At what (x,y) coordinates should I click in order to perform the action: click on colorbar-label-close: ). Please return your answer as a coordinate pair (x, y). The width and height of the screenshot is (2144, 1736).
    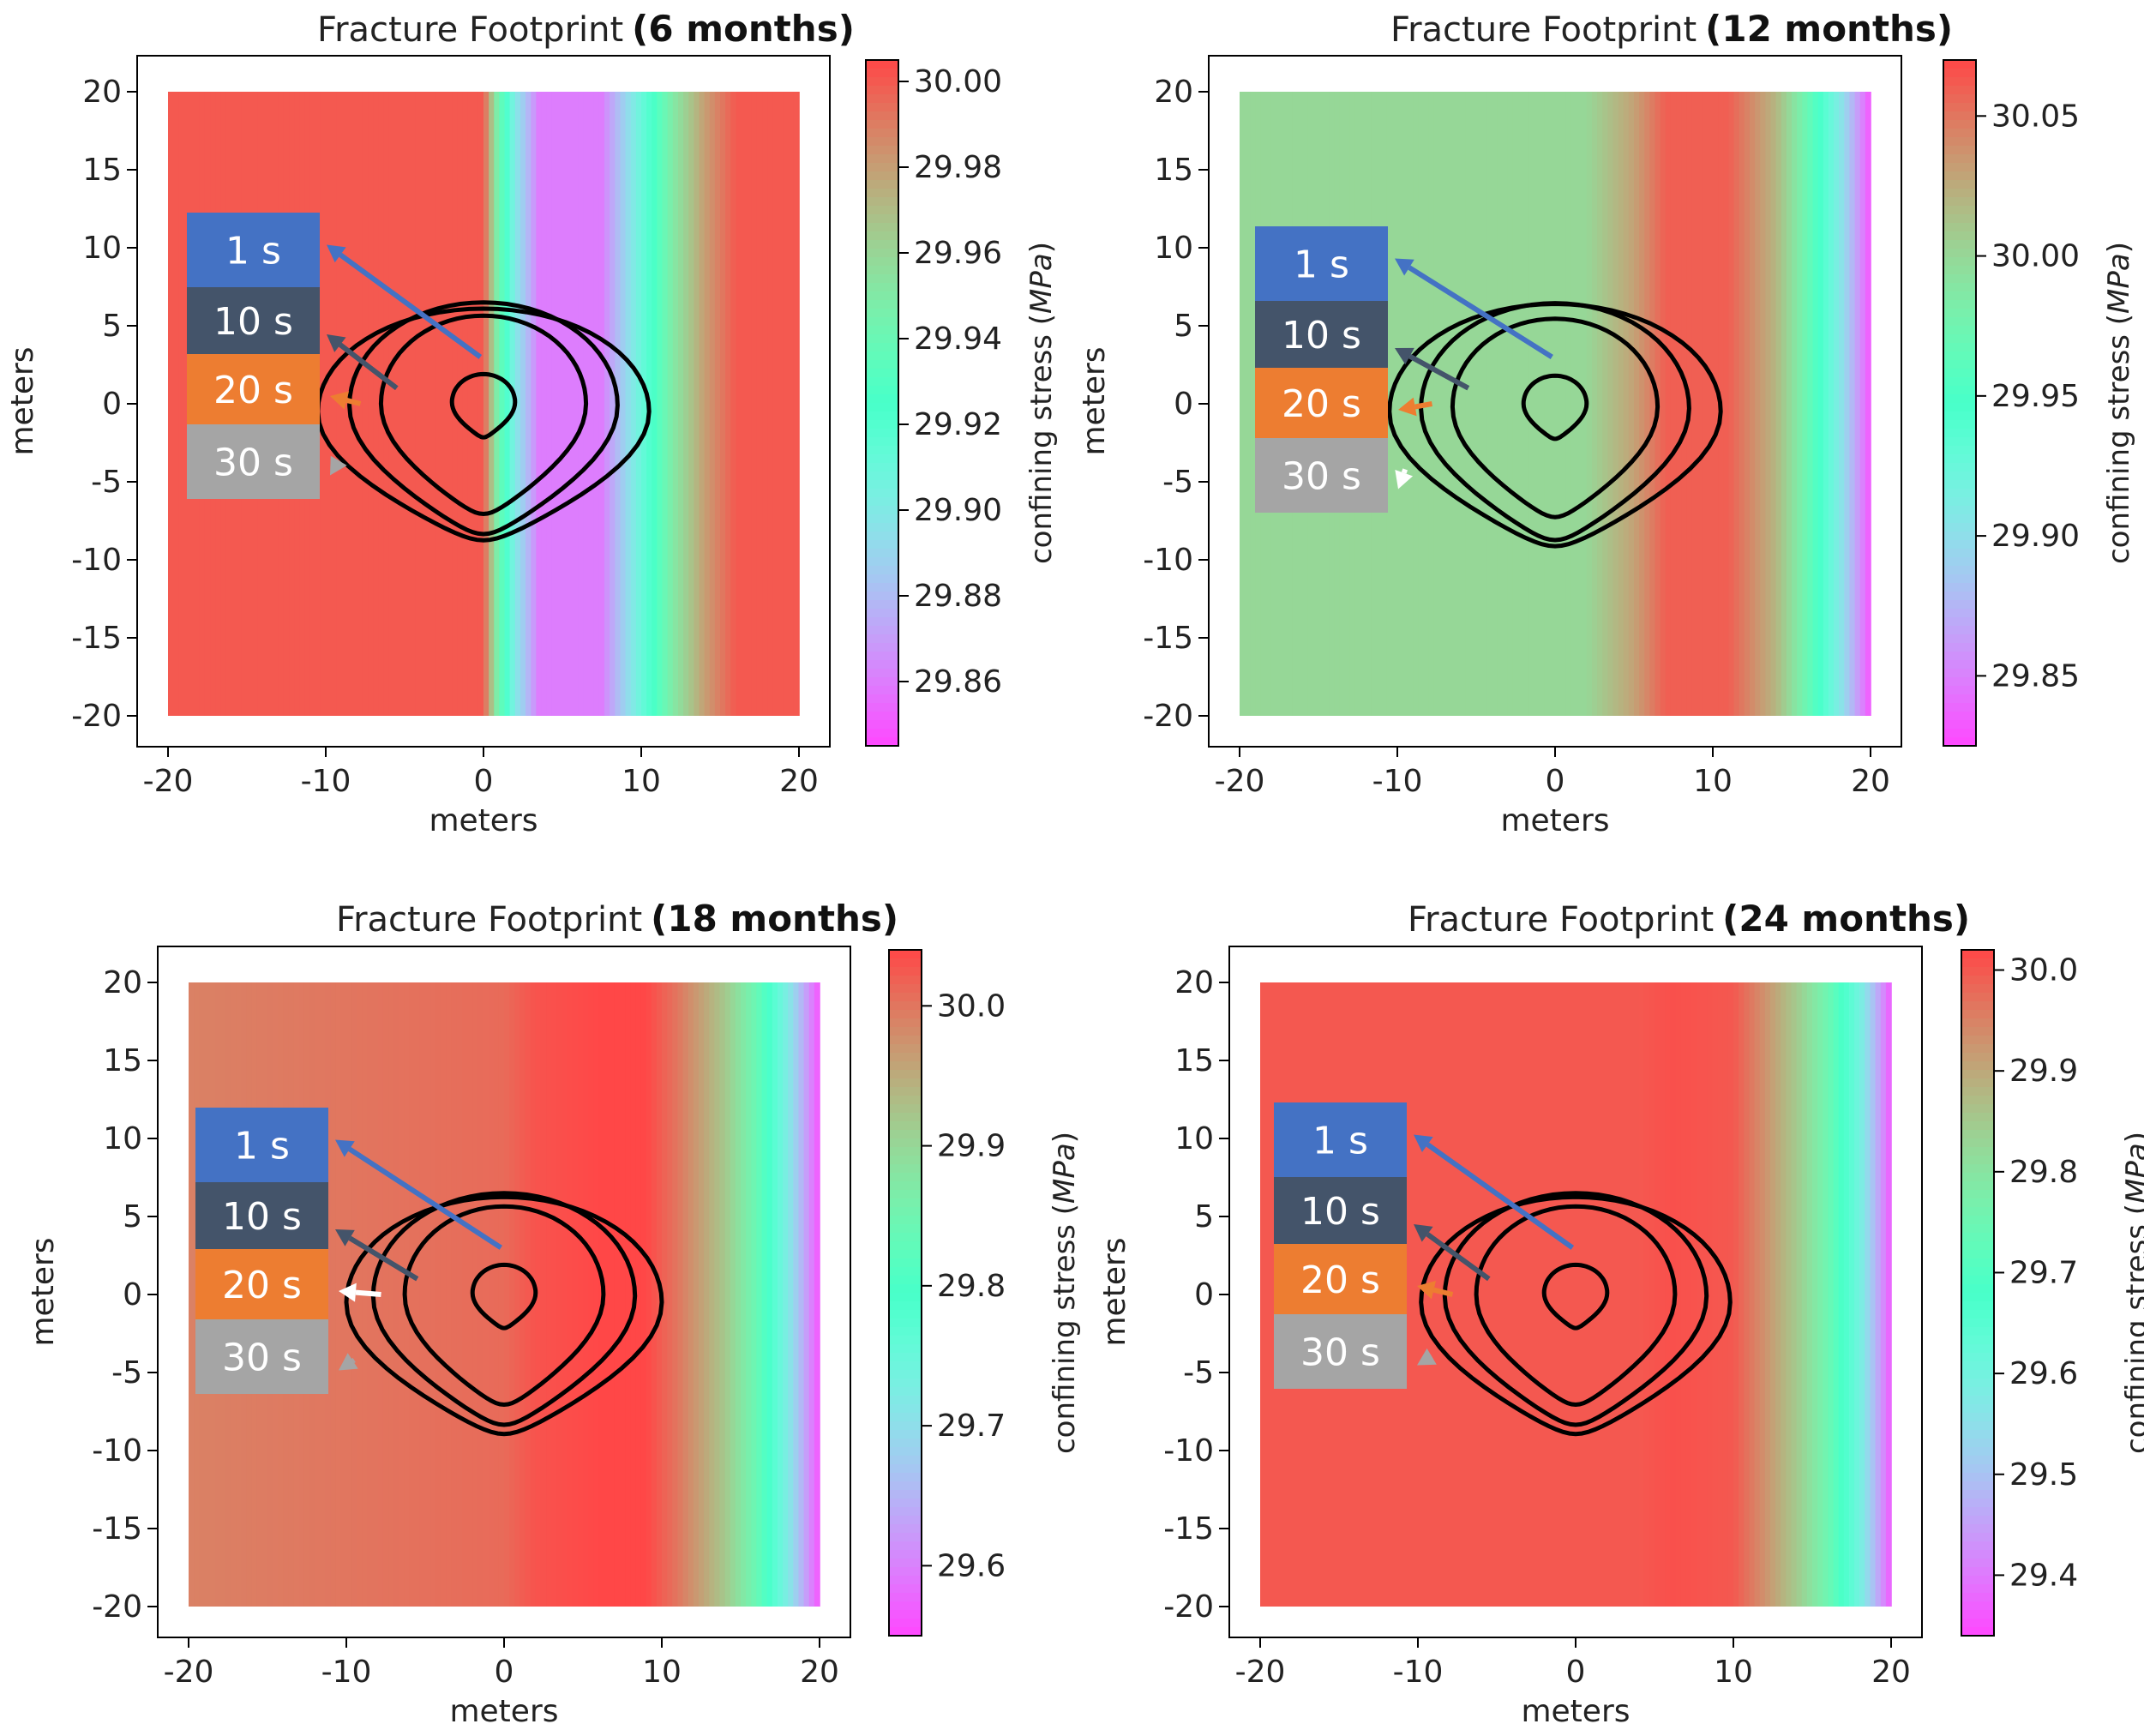
    Looking at the image, I should click on (1041, 247).